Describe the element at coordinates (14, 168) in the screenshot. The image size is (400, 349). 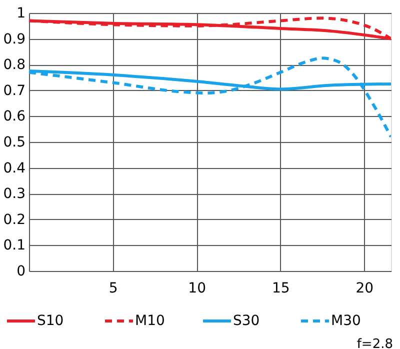
I see `y-tick-label: 0.4` at that location.